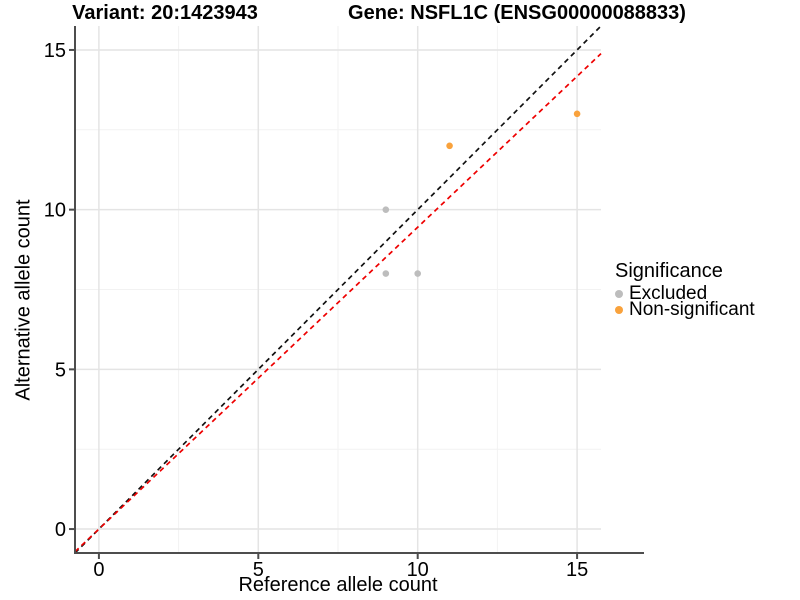 This screenshot has width=800, height=600. I want to click on y-tick-label: 15, so click(55, 51).